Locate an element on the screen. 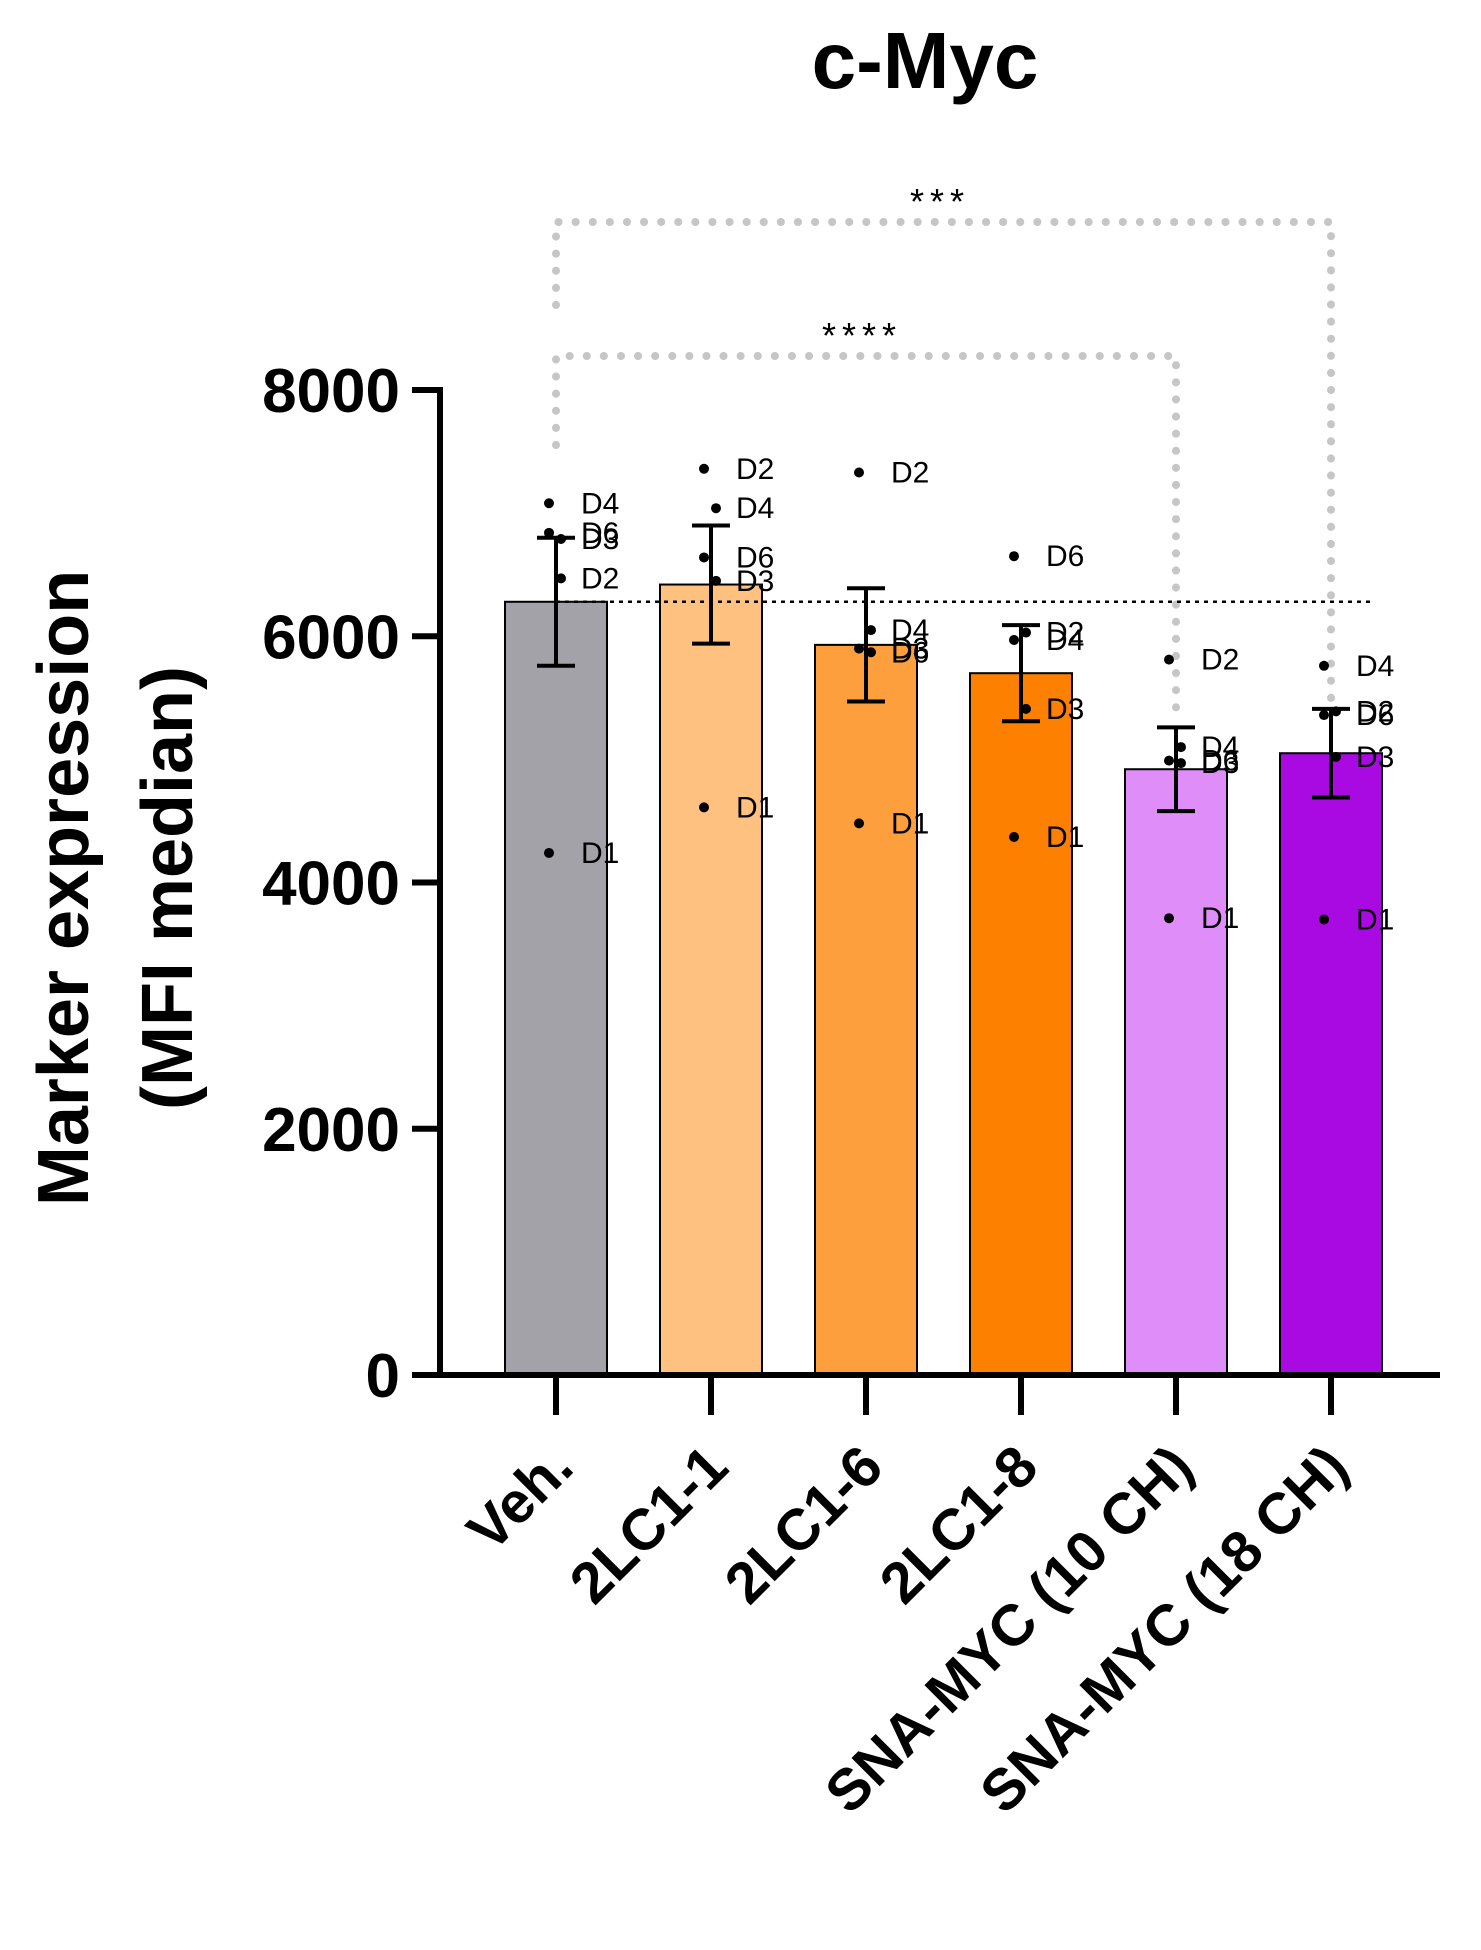  data-point-label-4-1: D4 is located at coordinates (1220, 747).